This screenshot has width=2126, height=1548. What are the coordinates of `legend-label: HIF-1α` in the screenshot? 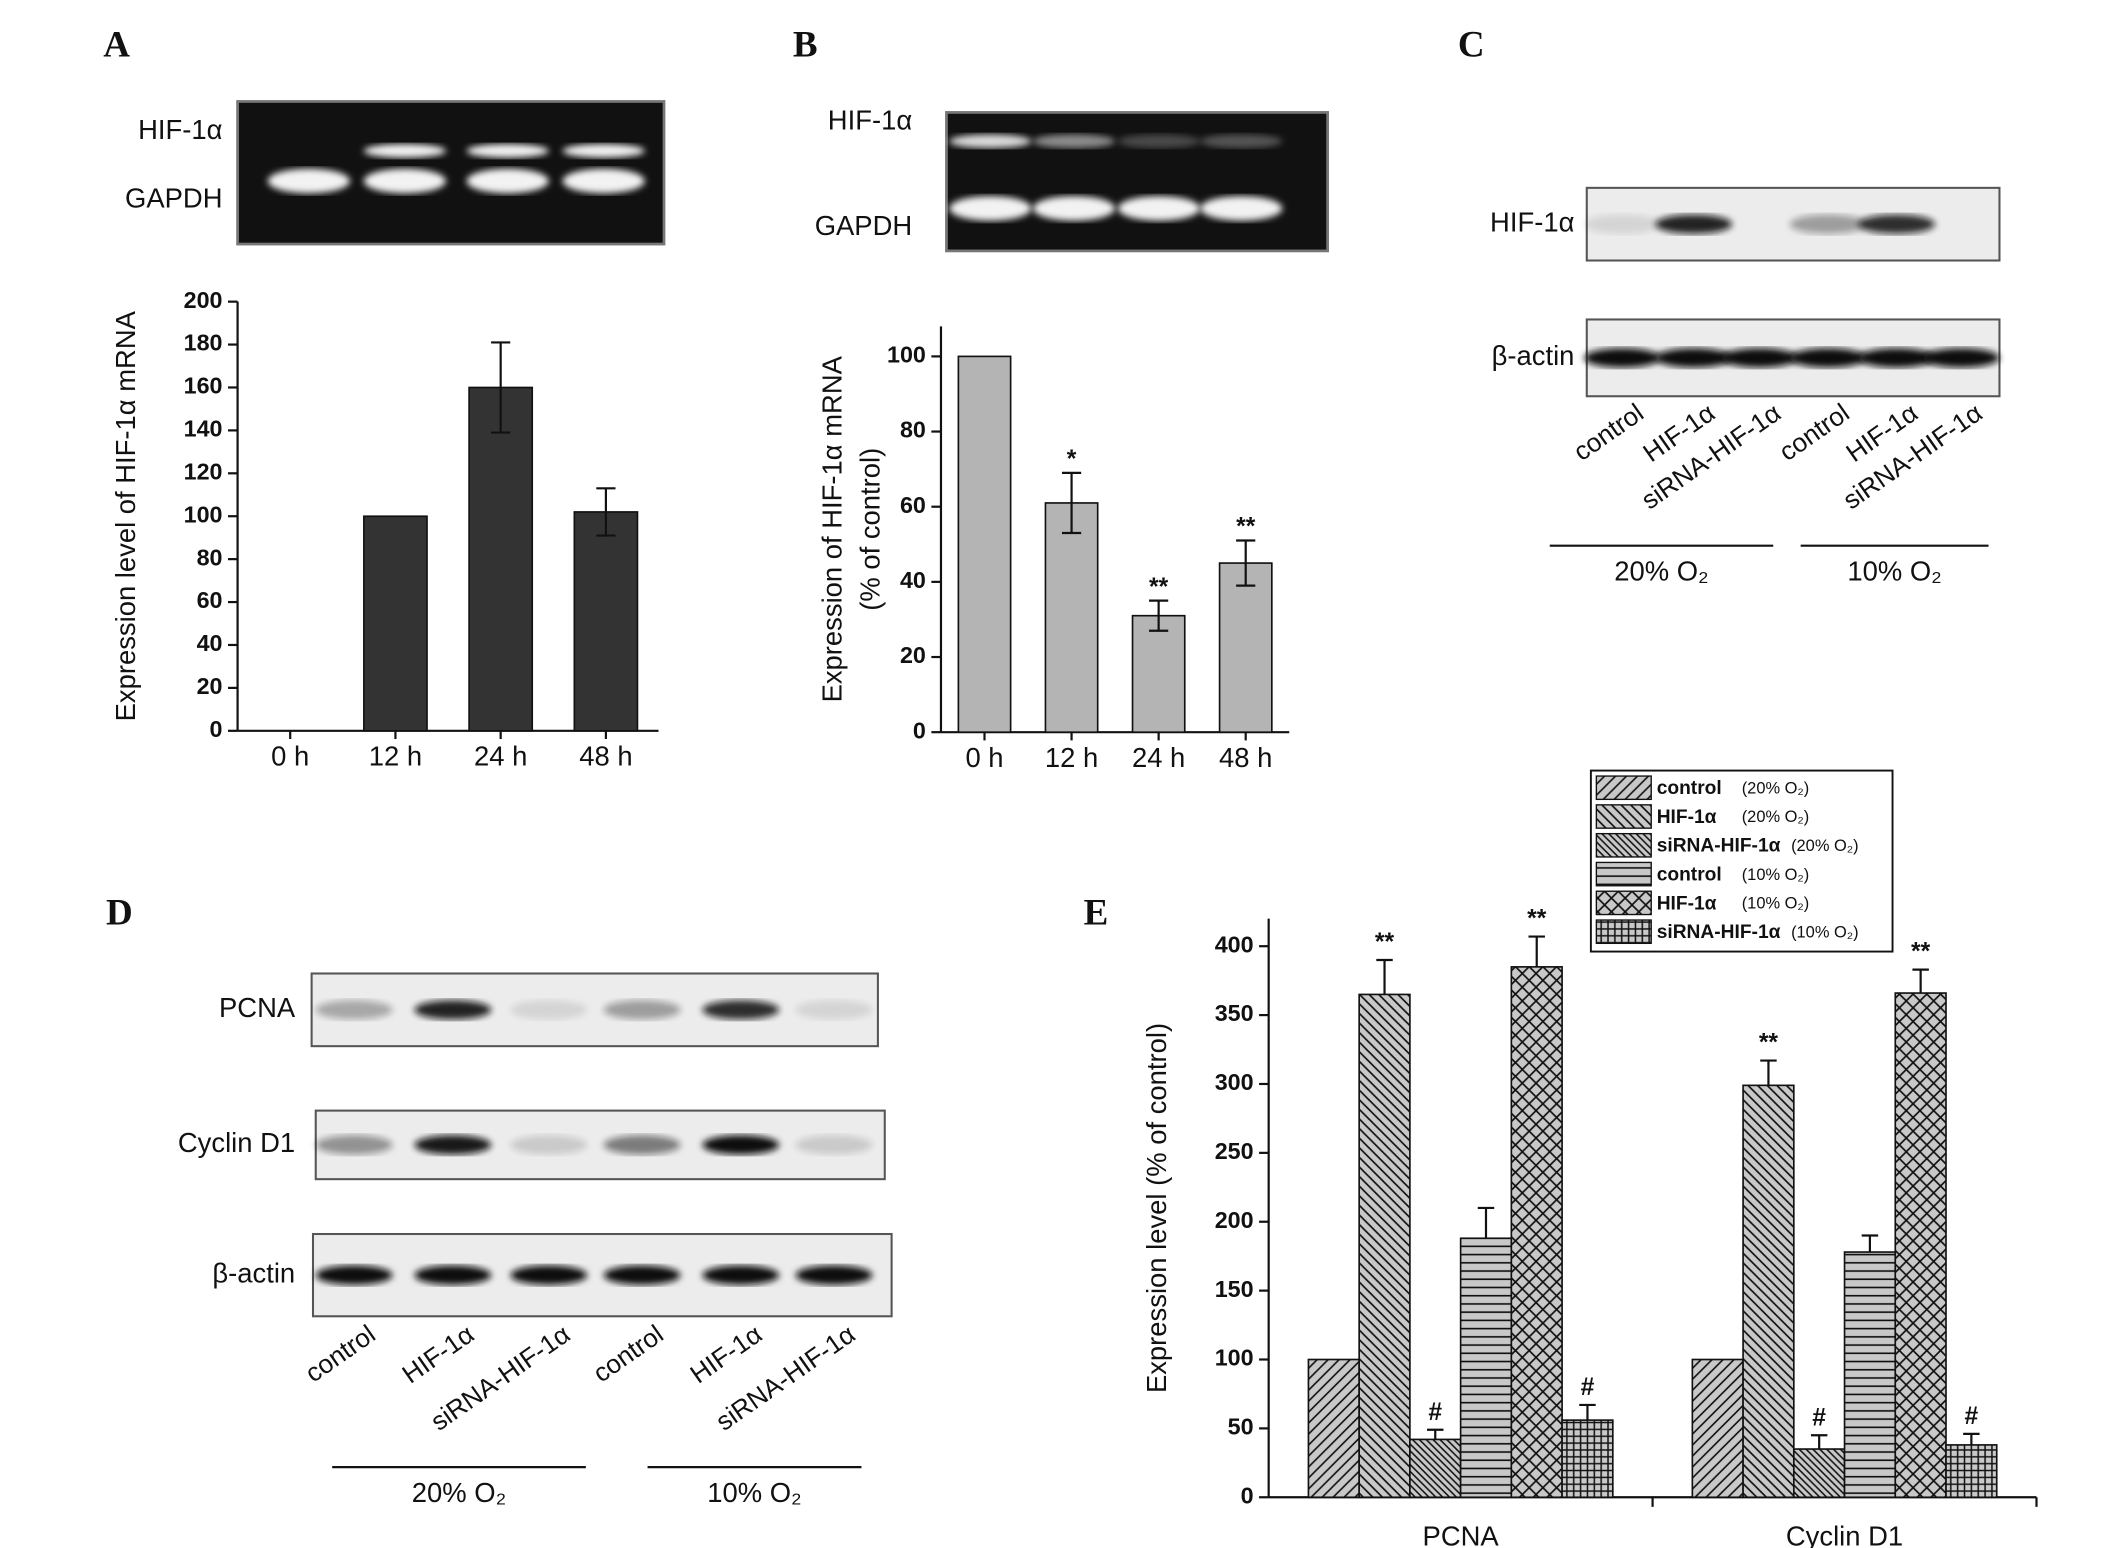 It's located at (1687, 817).